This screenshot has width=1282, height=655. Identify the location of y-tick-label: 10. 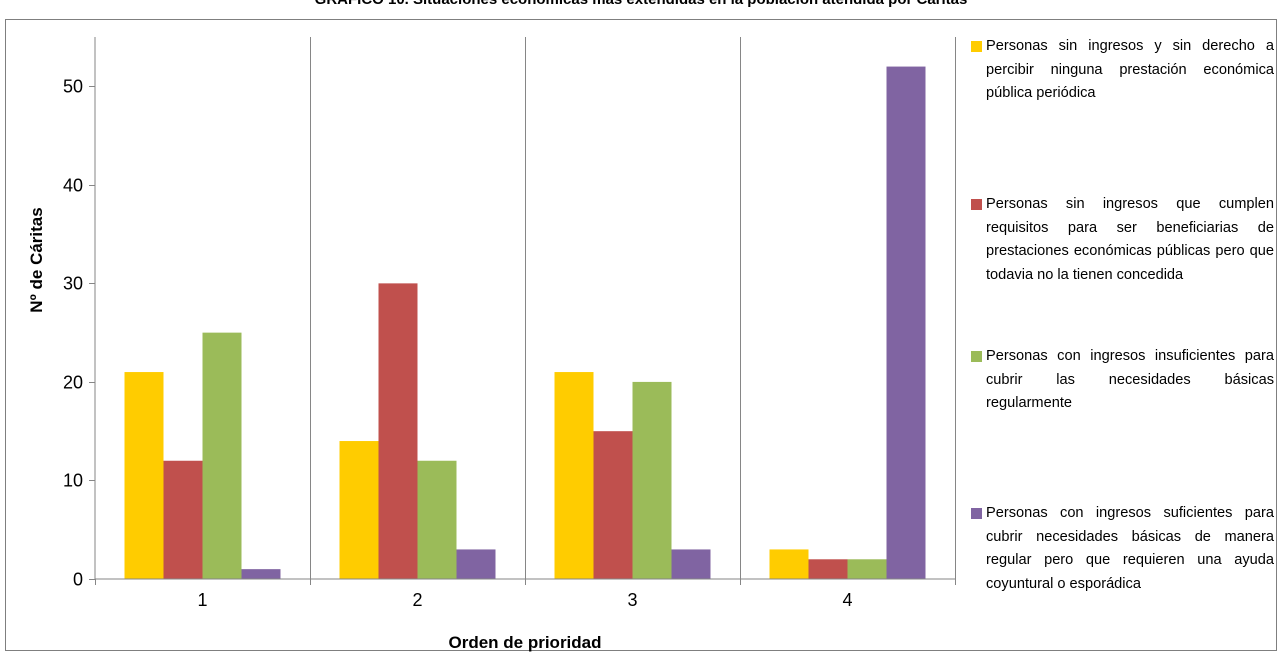
(73, 481).